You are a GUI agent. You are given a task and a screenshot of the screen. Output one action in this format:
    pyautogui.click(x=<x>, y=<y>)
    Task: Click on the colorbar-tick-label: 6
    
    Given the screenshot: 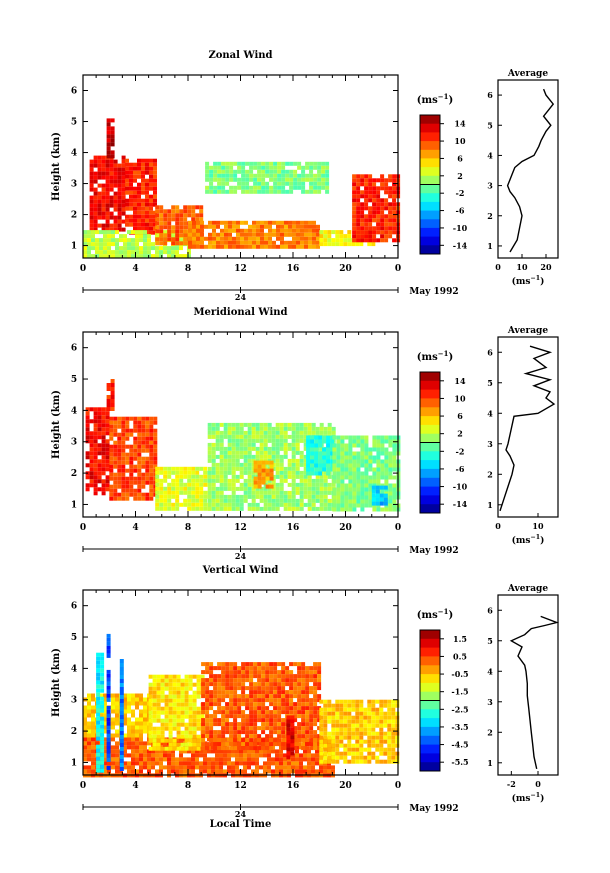 What is the action you would take?
    pyautogui.click(x=460, y=416)
    